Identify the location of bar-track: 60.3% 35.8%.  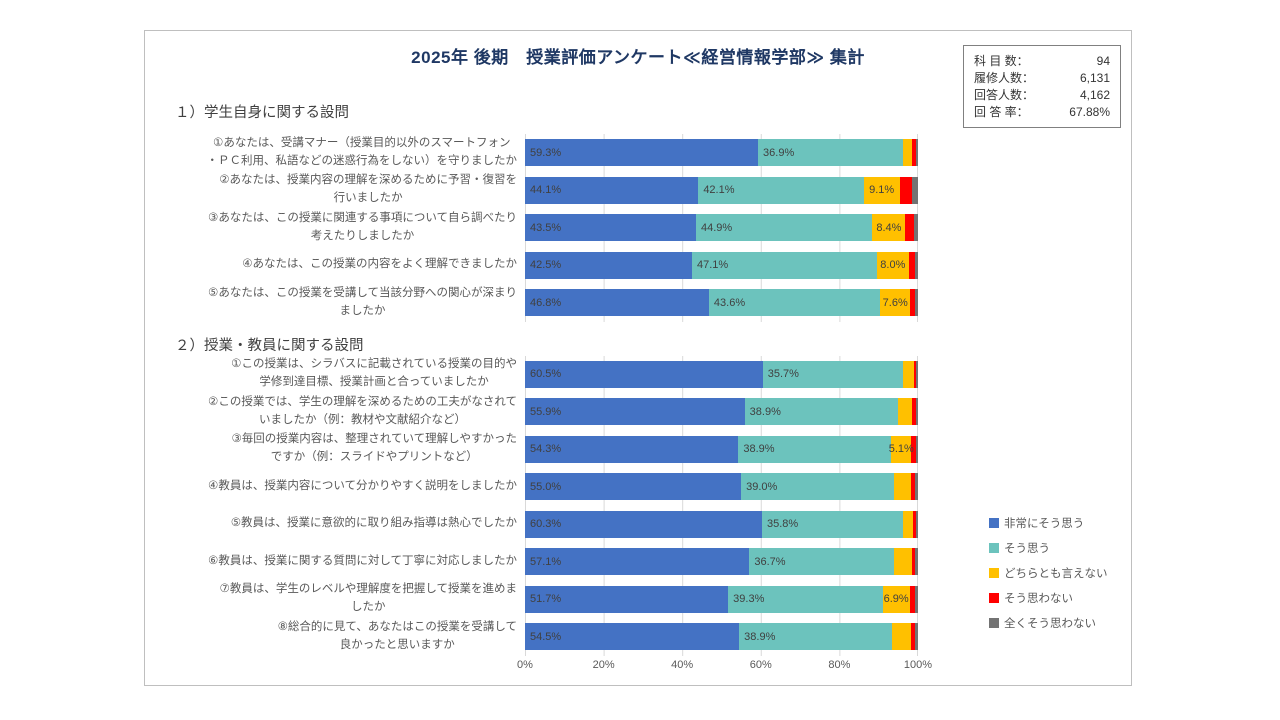
(721, 524).